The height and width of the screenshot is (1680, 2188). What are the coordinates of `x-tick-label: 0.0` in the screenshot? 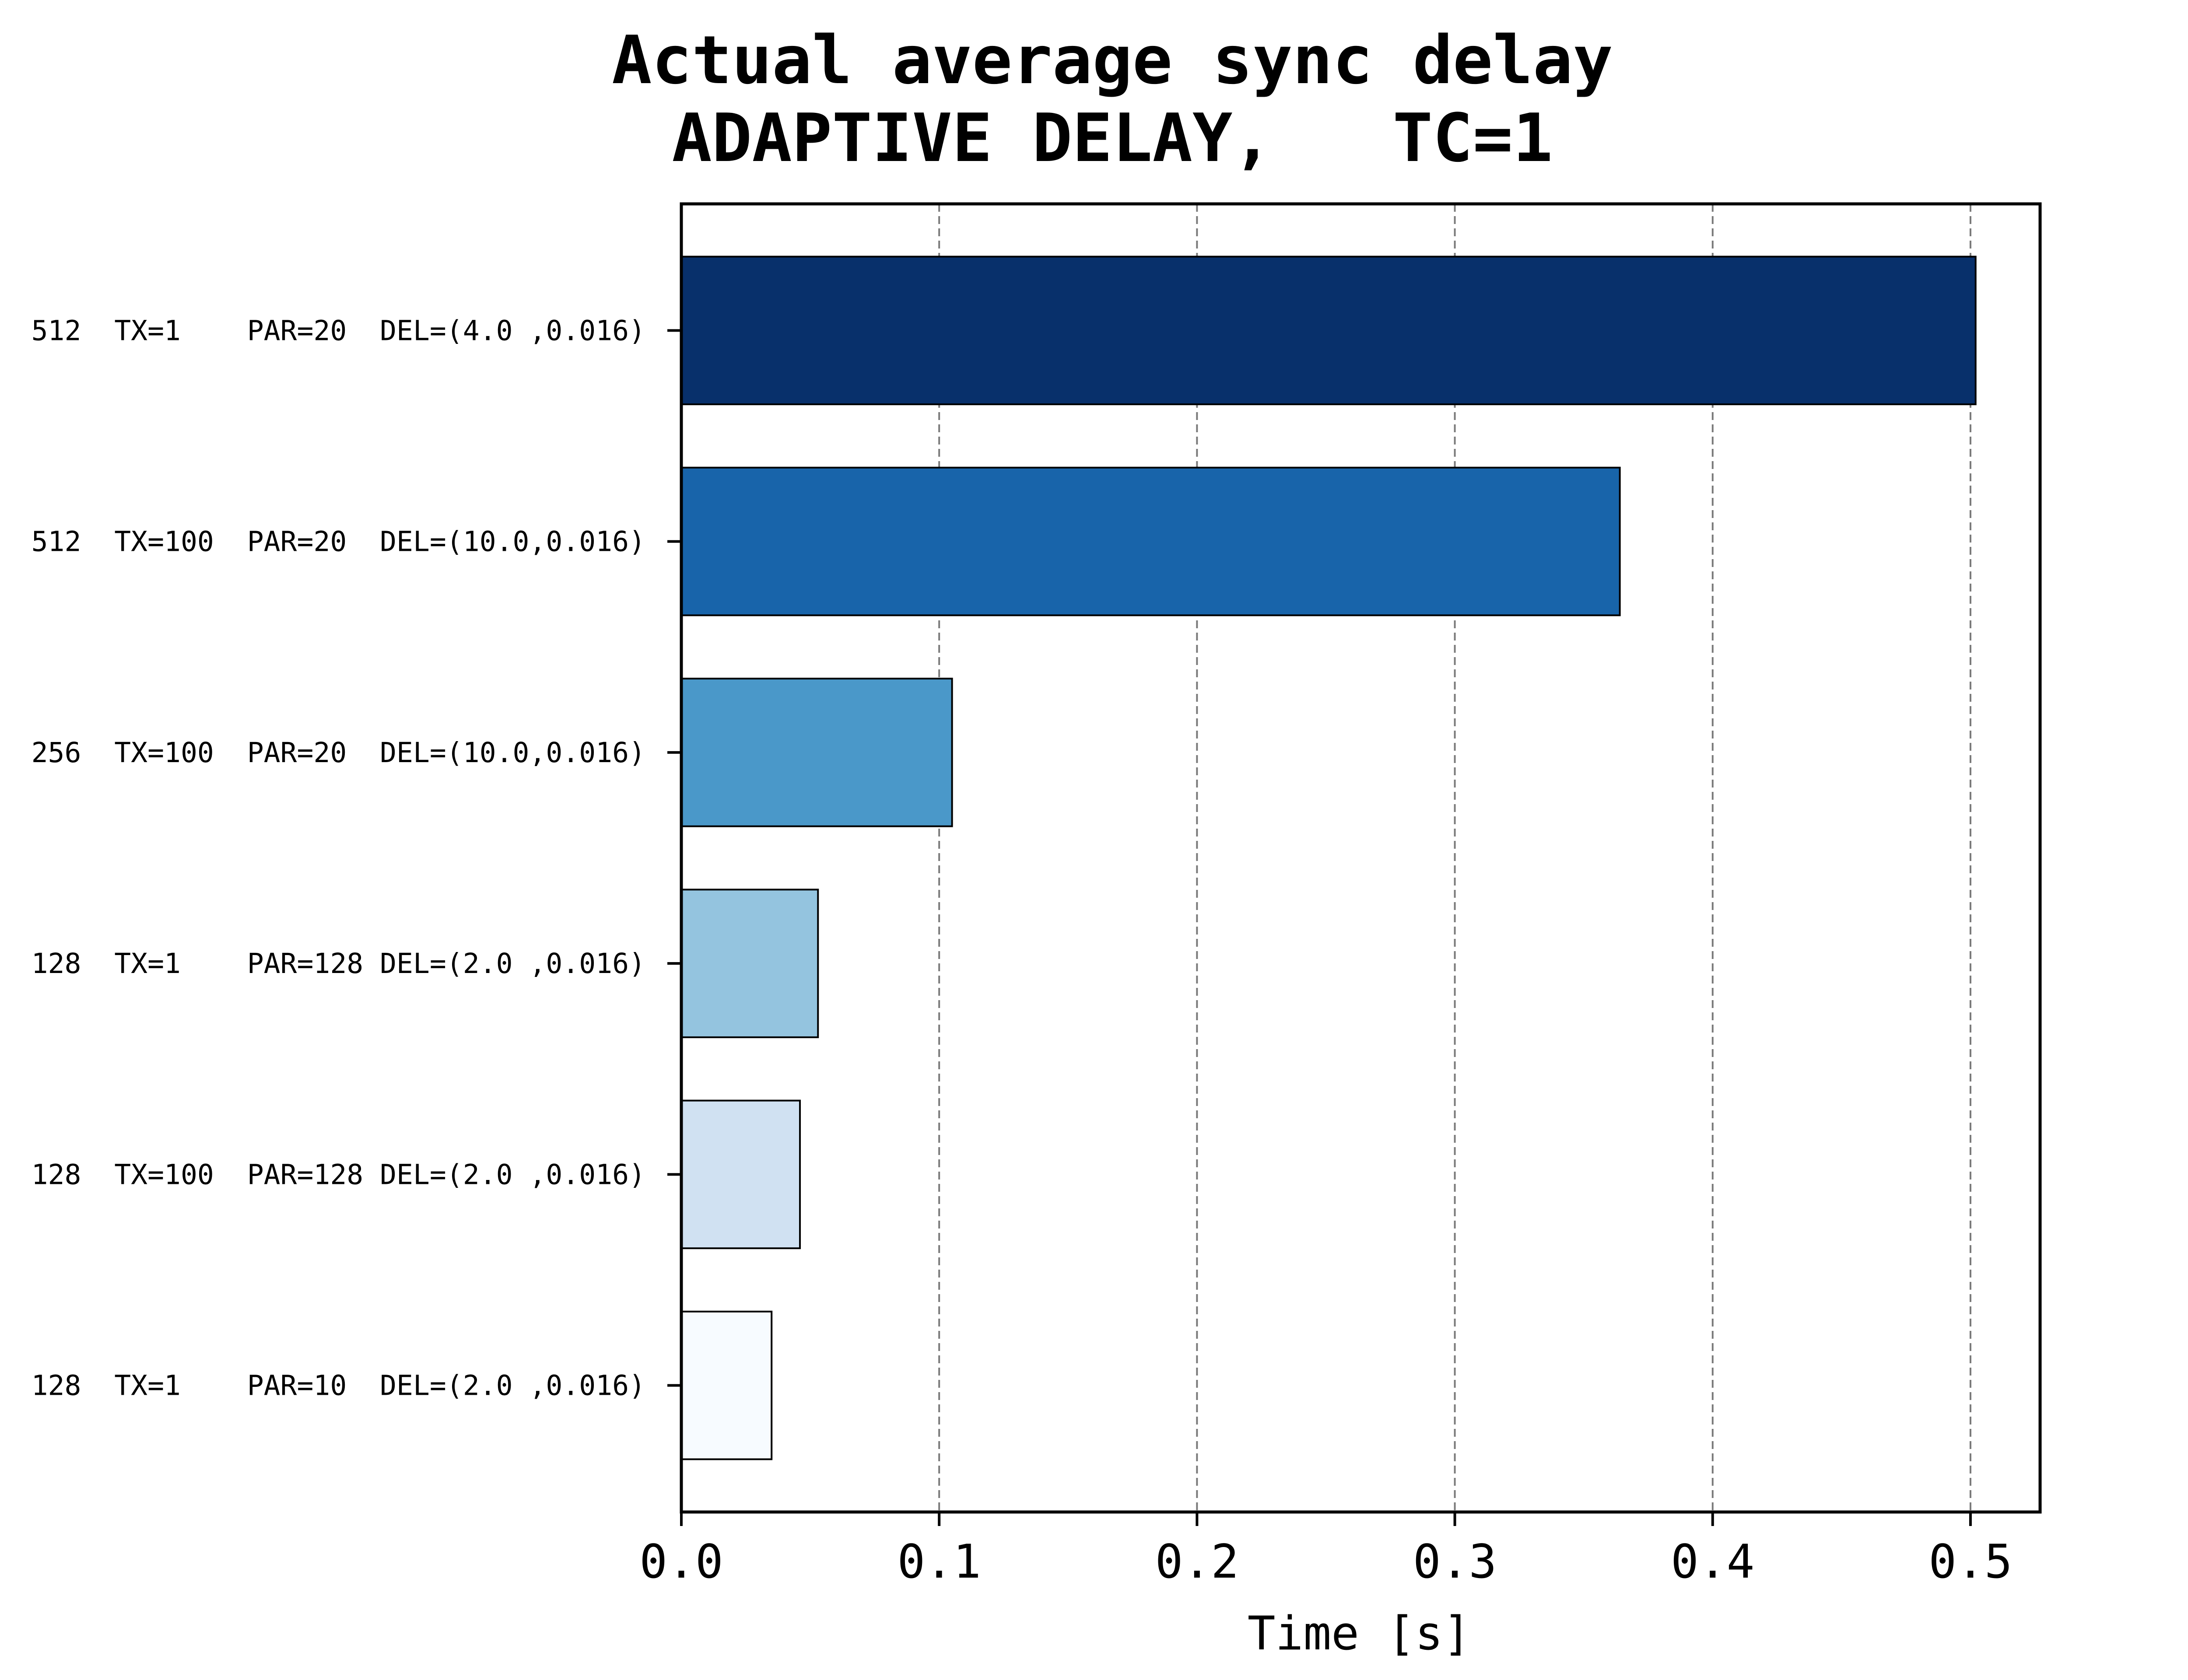 It's located at (681, 1562).